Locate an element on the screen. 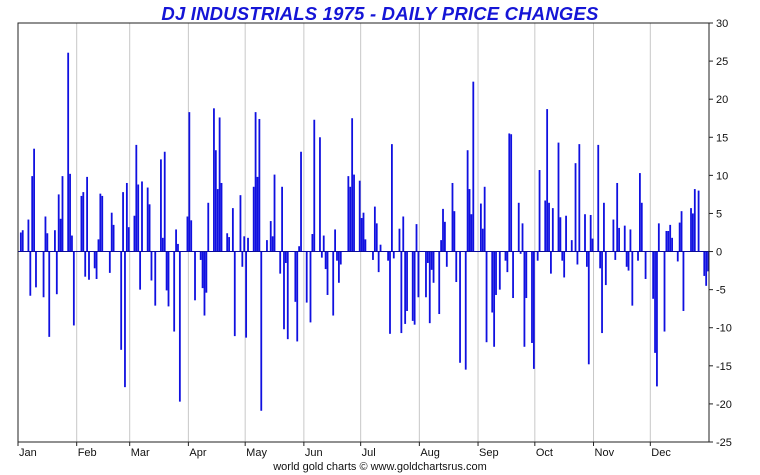 This screenshot has width=760, height=475. x-tick-label: Sep is located at coordinates (489, 453).